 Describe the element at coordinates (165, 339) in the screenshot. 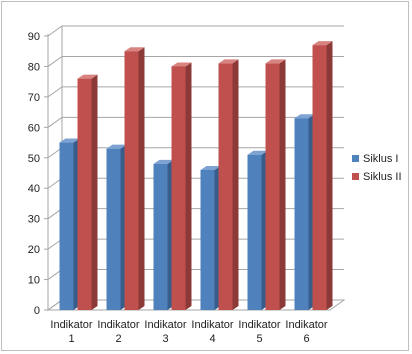

I see `x-tick-label: 3` at that location.